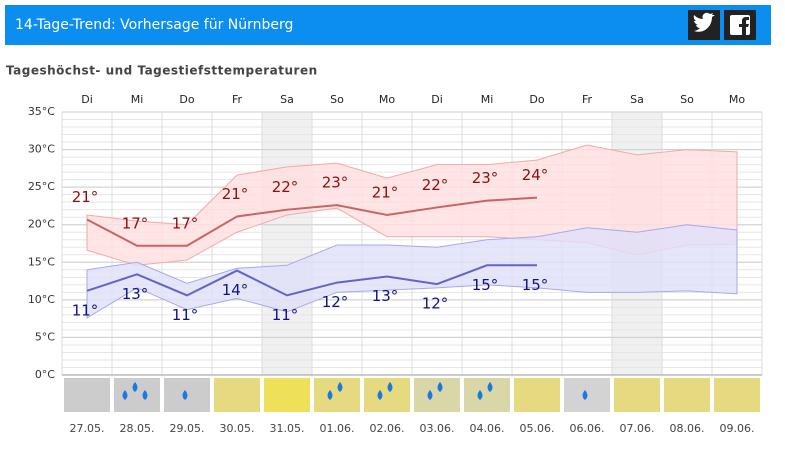 The height and width of the screenshot is (450, 785). I want to click on y-tick-label: 25°C, so click(41, 186).